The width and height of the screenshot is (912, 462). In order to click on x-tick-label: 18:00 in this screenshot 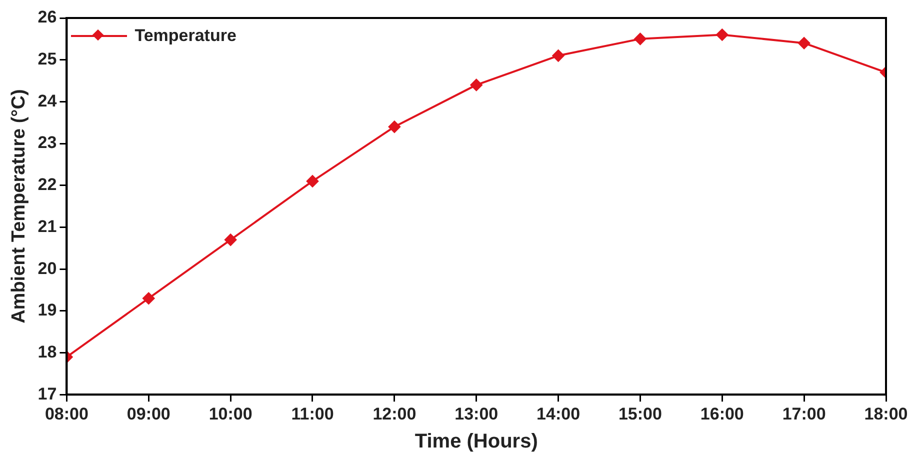, I will do `click(886, 414)`.